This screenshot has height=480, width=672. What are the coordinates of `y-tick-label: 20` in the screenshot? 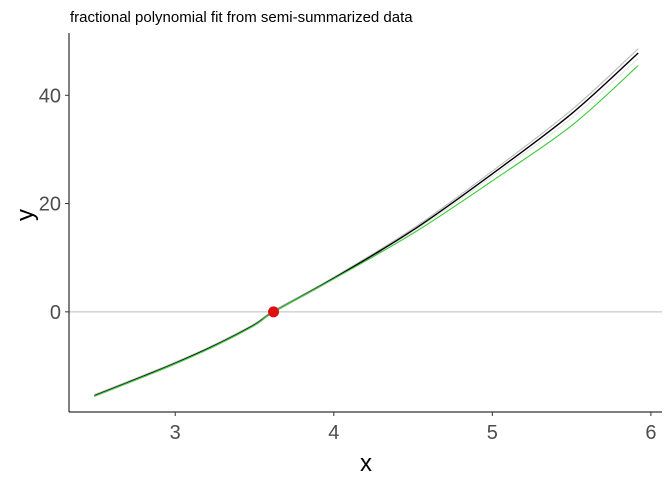 It's located at (50, 205).